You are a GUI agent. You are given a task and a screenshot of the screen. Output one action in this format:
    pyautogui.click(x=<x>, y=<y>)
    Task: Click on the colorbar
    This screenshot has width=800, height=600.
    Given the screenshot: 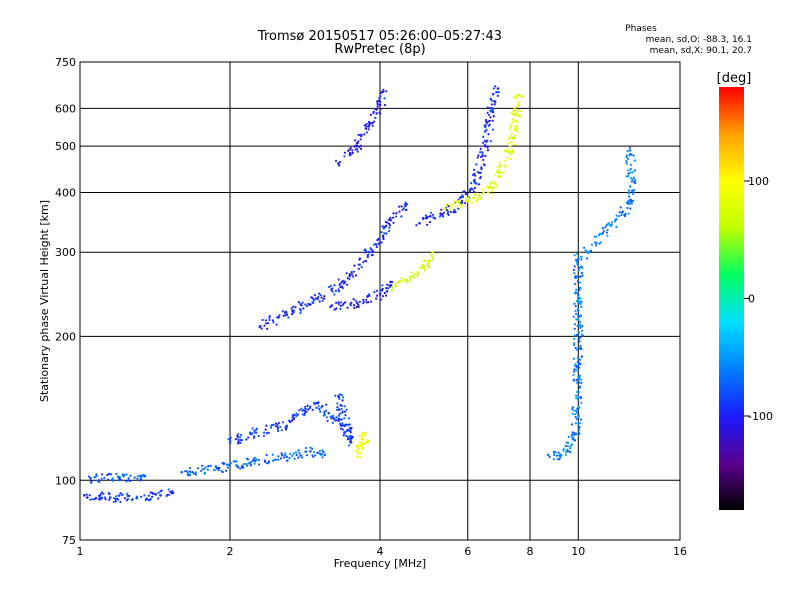 What is the action you would take?
    pyautogui.click(x=731, y=298)
    